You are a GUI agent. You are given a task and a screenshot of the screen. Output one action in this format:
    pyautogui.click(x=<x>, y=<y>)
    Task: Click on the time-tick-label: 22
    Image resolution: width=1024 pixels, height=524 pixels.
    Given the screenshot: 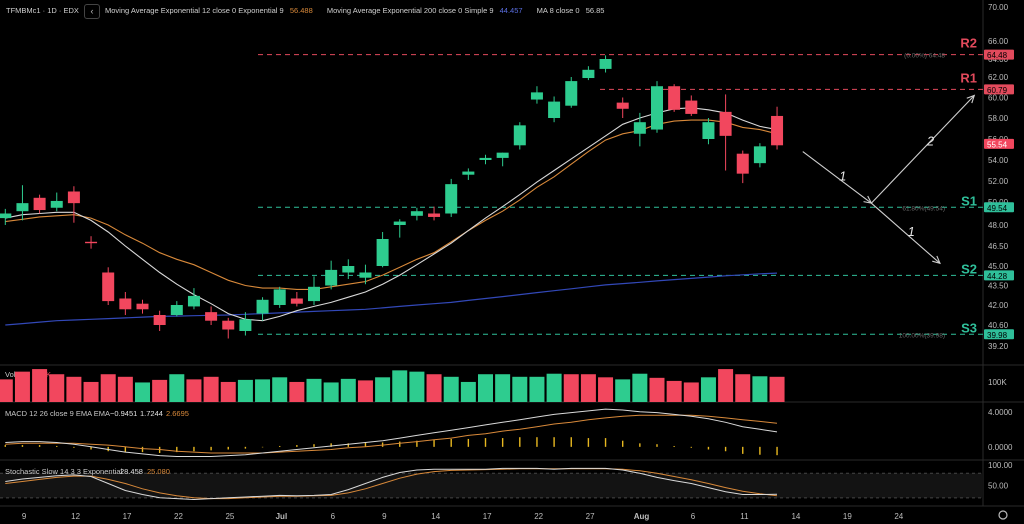 What is the action you would take?
    pyautogui.click(x=178, y=516)
    